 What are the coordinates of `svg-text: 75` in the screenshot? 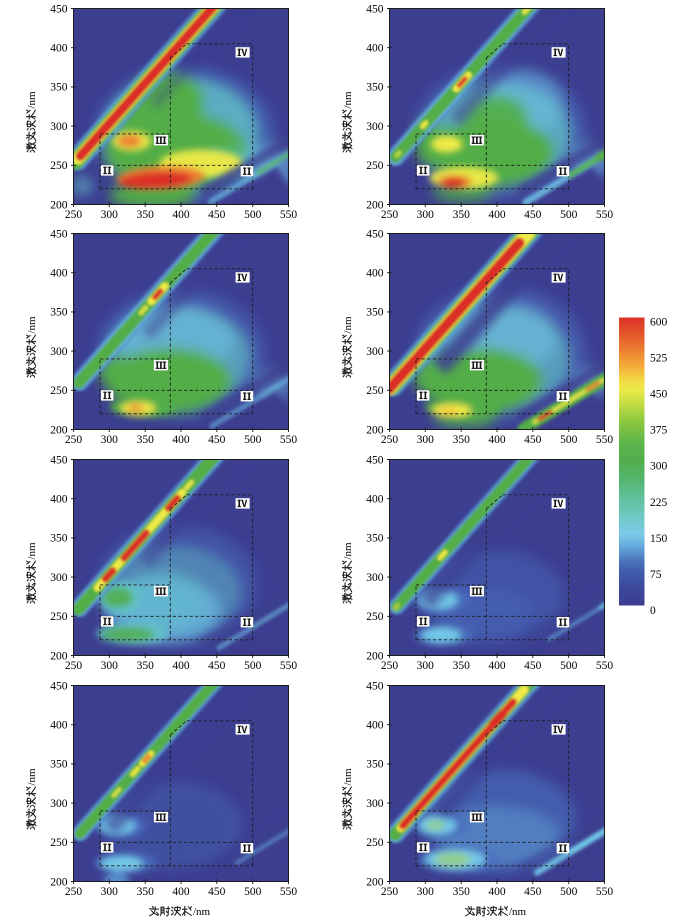 It's located at (656, 575).